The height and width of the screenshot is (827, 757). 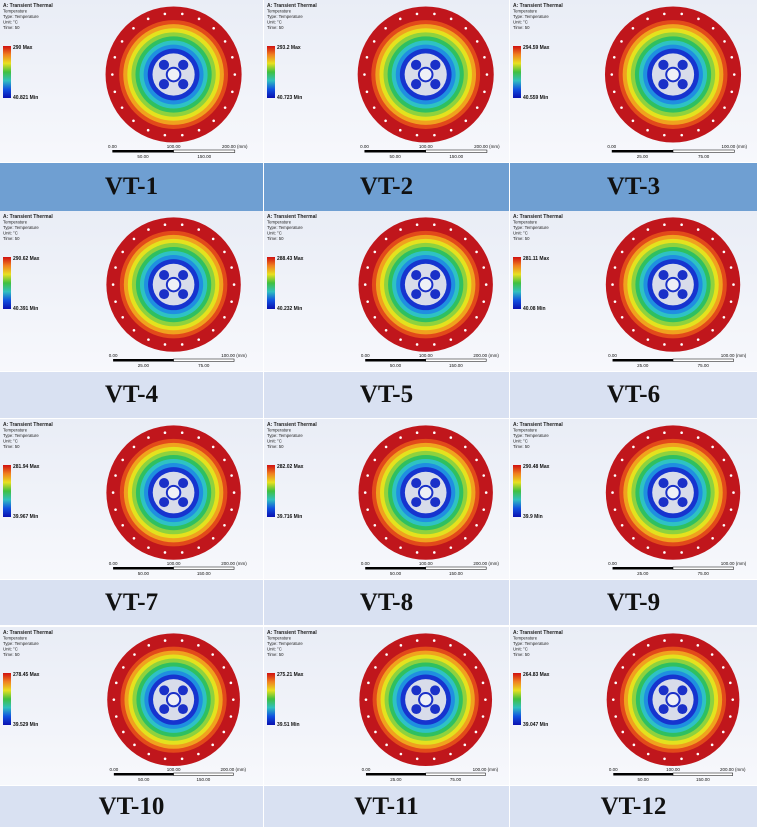 What do you see at coordinates (25, 98) in the screenshot?
I see `legend-min: 40.821 Min` at bounding box center [25, 98].